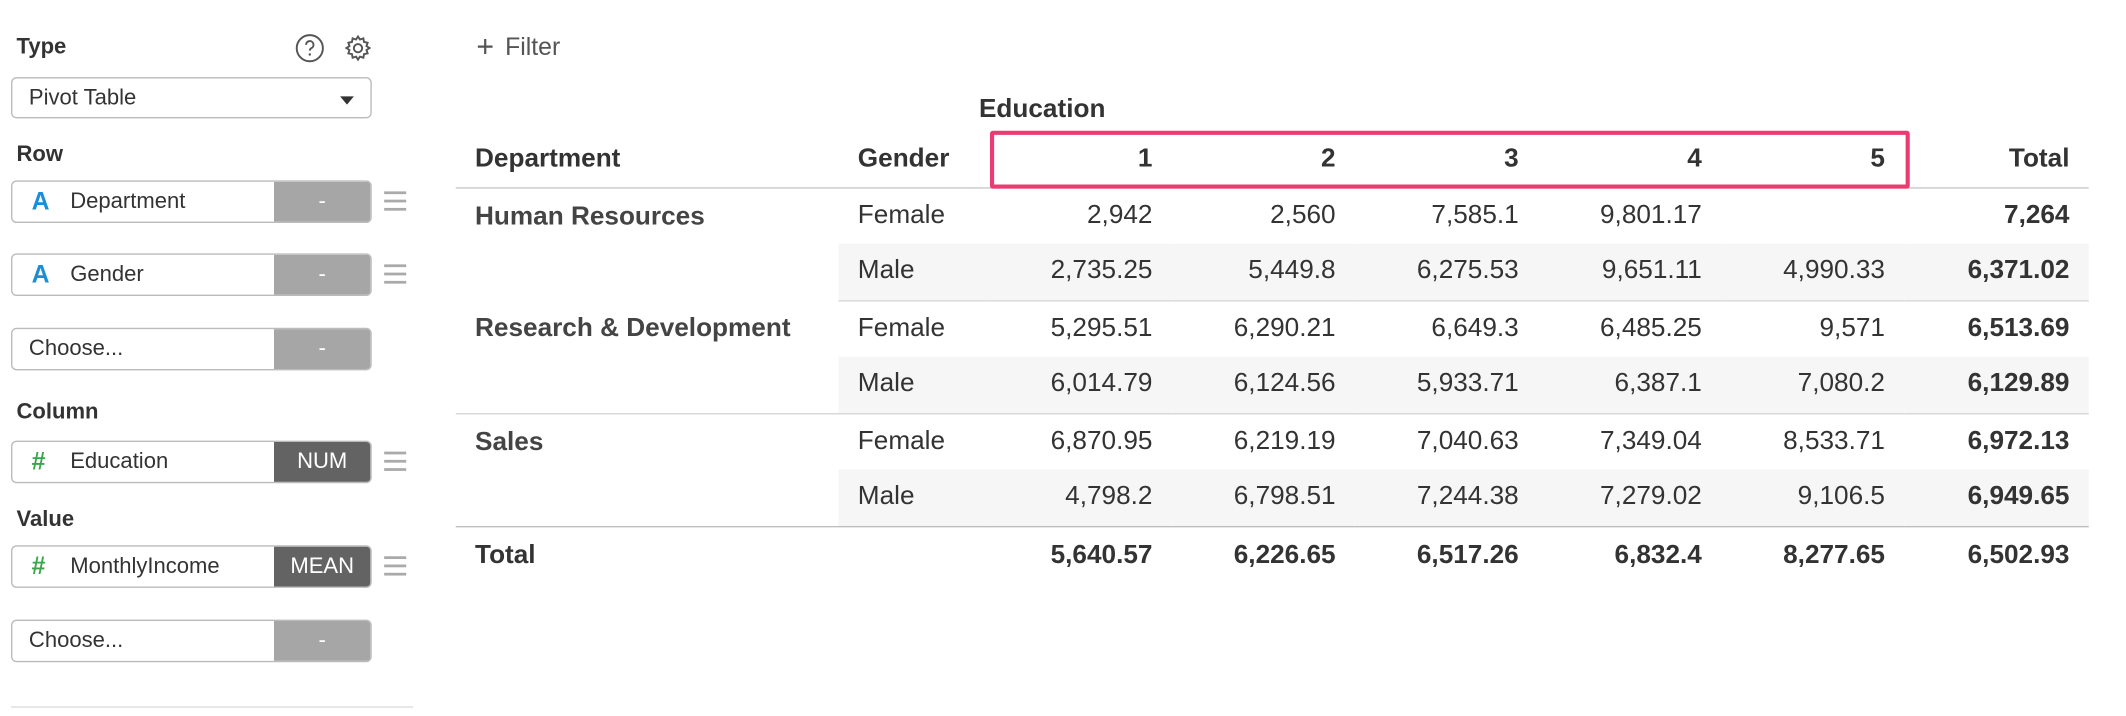  What do you see at coordinates (1446, 497) in the screenshot?
I see `value-cell: 7,244.38` at bounding box center [1446, 497].